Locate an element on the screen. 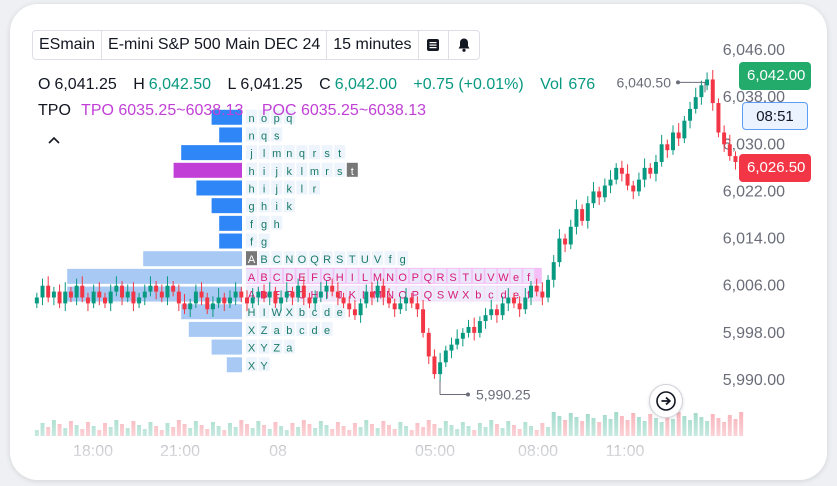 The height and width of the screenshot is (486, 837). tpo-letter: V is located at coordinates (378, 260).